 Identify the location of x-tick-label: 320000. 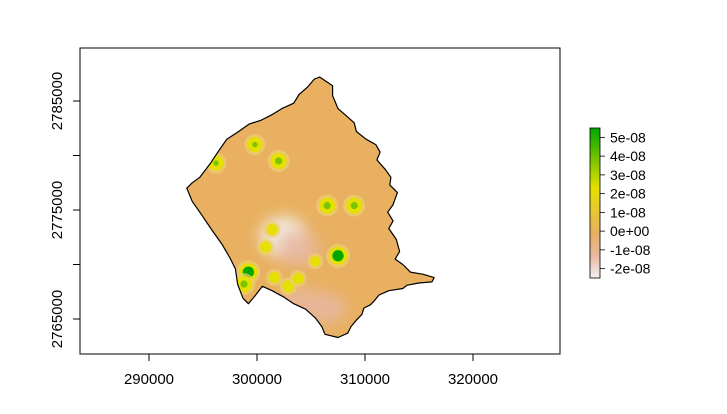
(473, 379).